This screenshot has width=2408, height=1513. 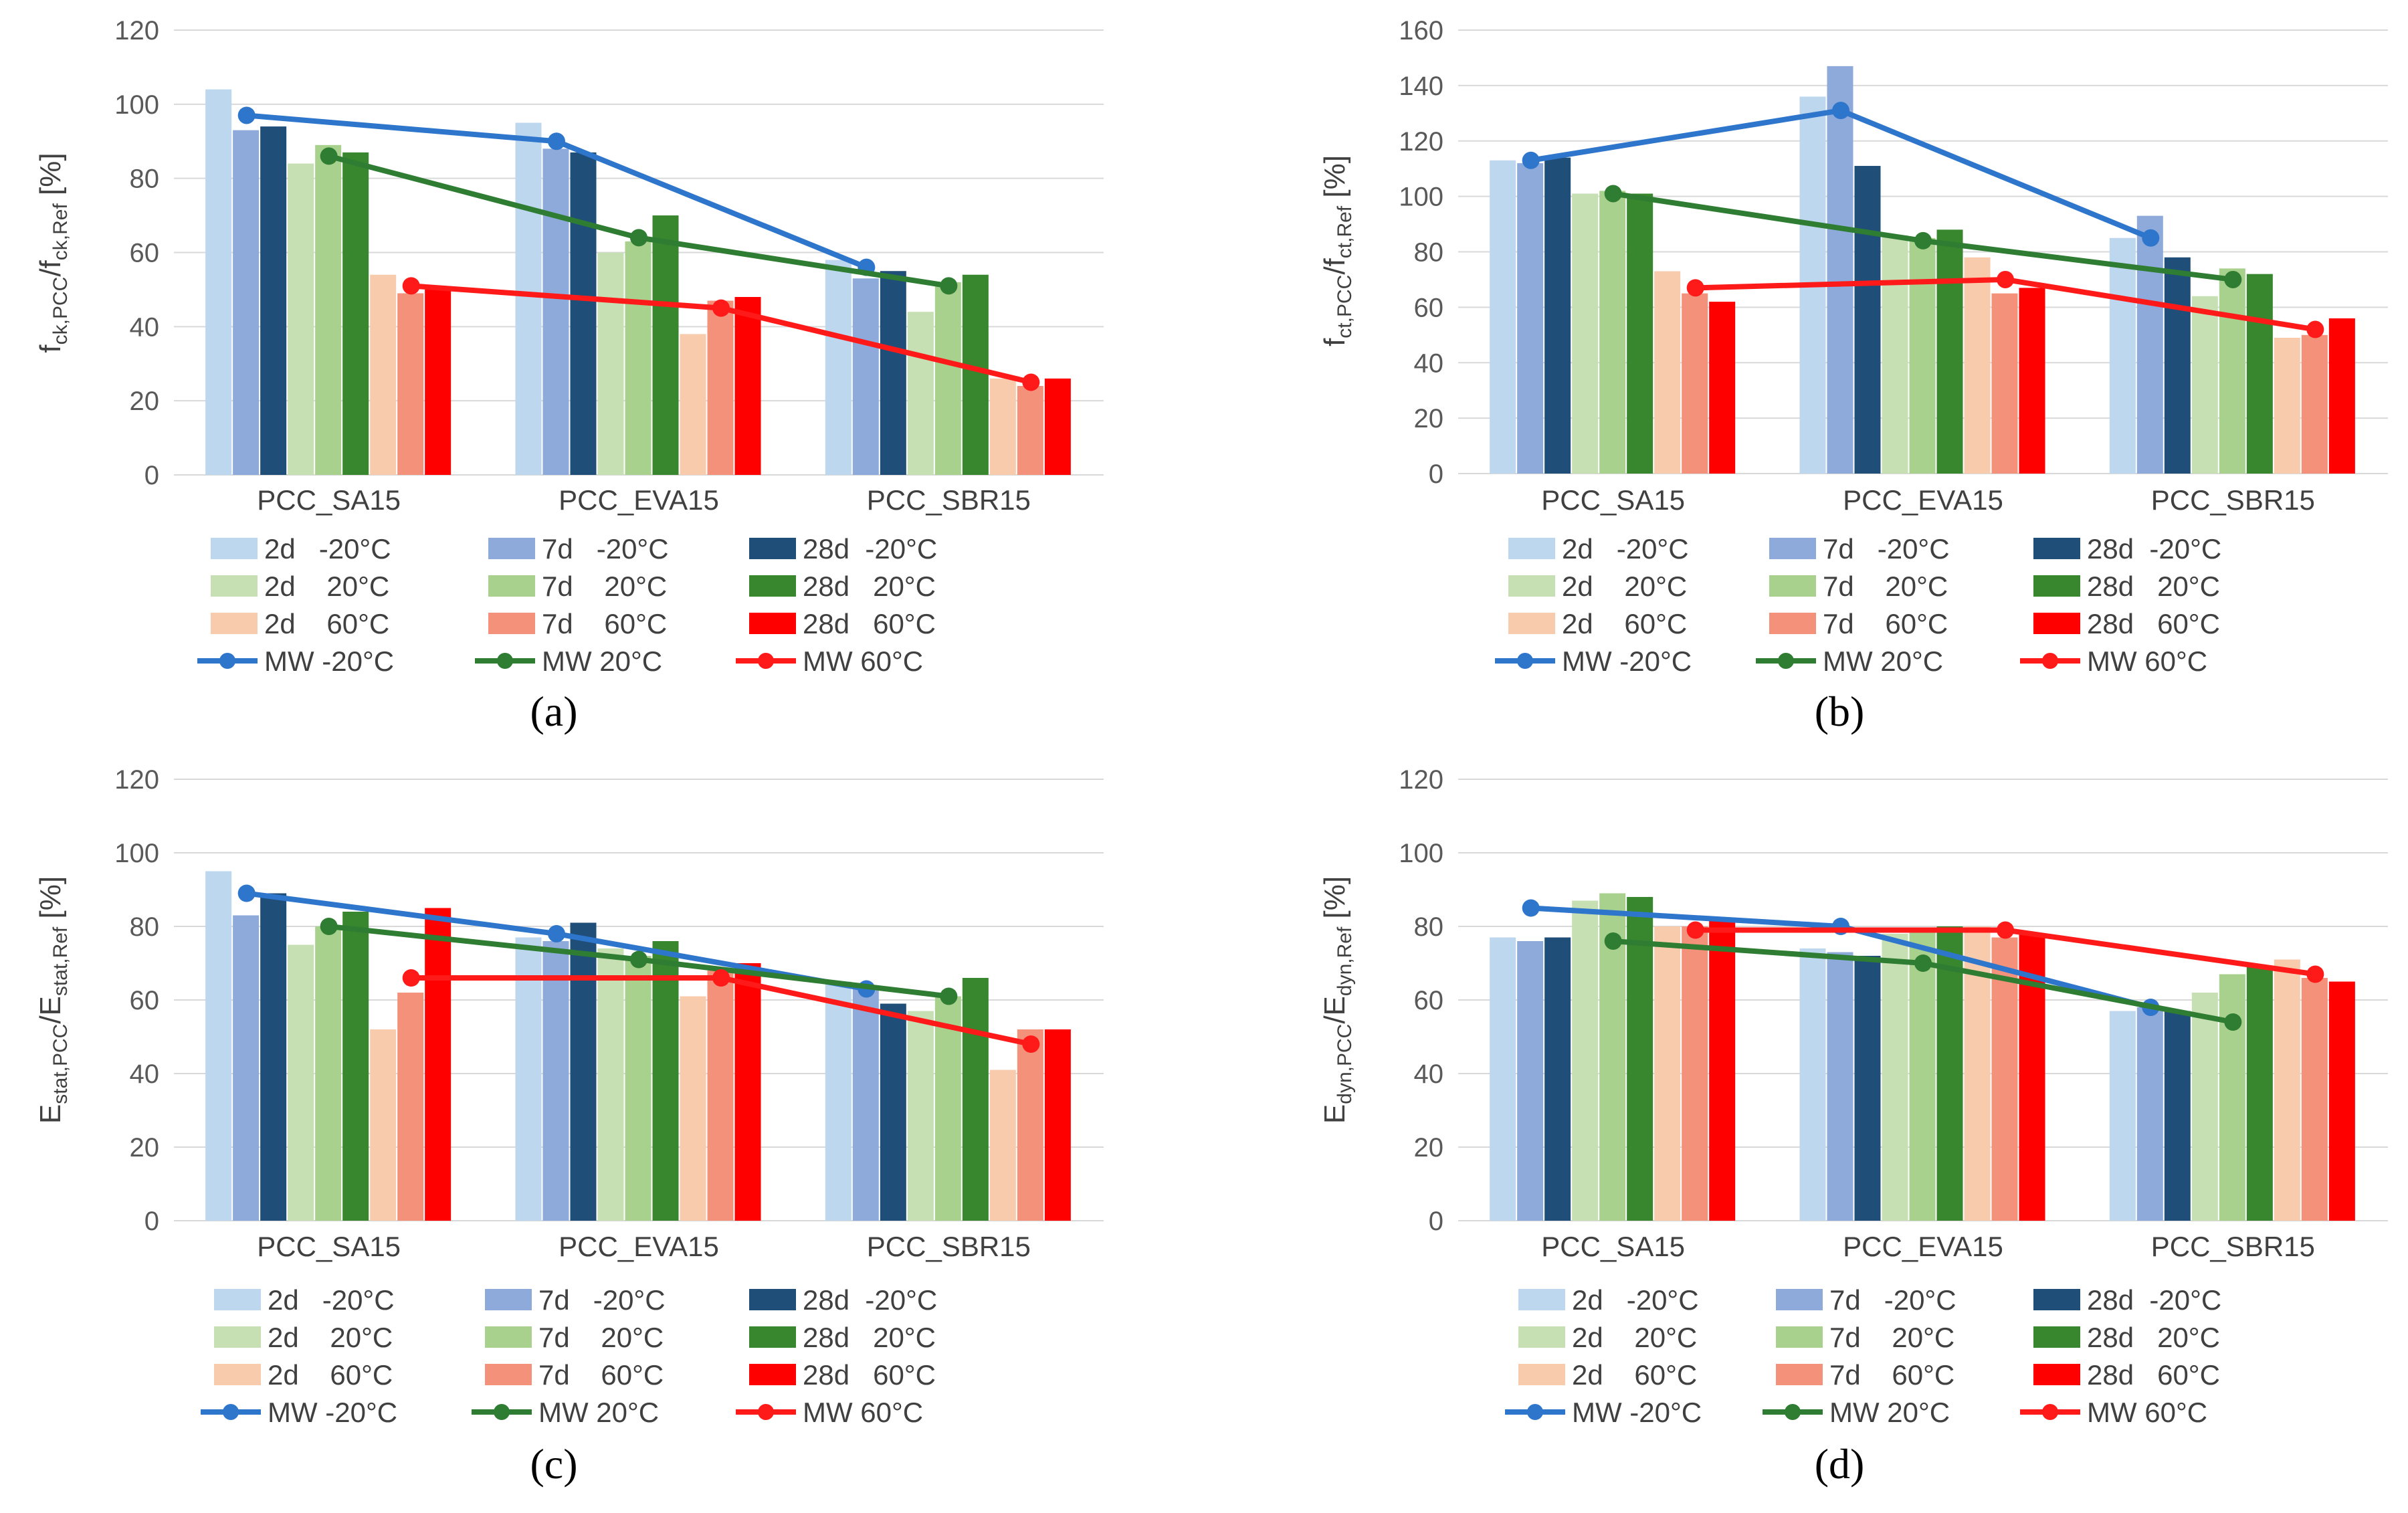 What do you see at coordinates (136, 853) in the screenshot?
I see `y-tick-label: 100` at bounding box center [136, 853].